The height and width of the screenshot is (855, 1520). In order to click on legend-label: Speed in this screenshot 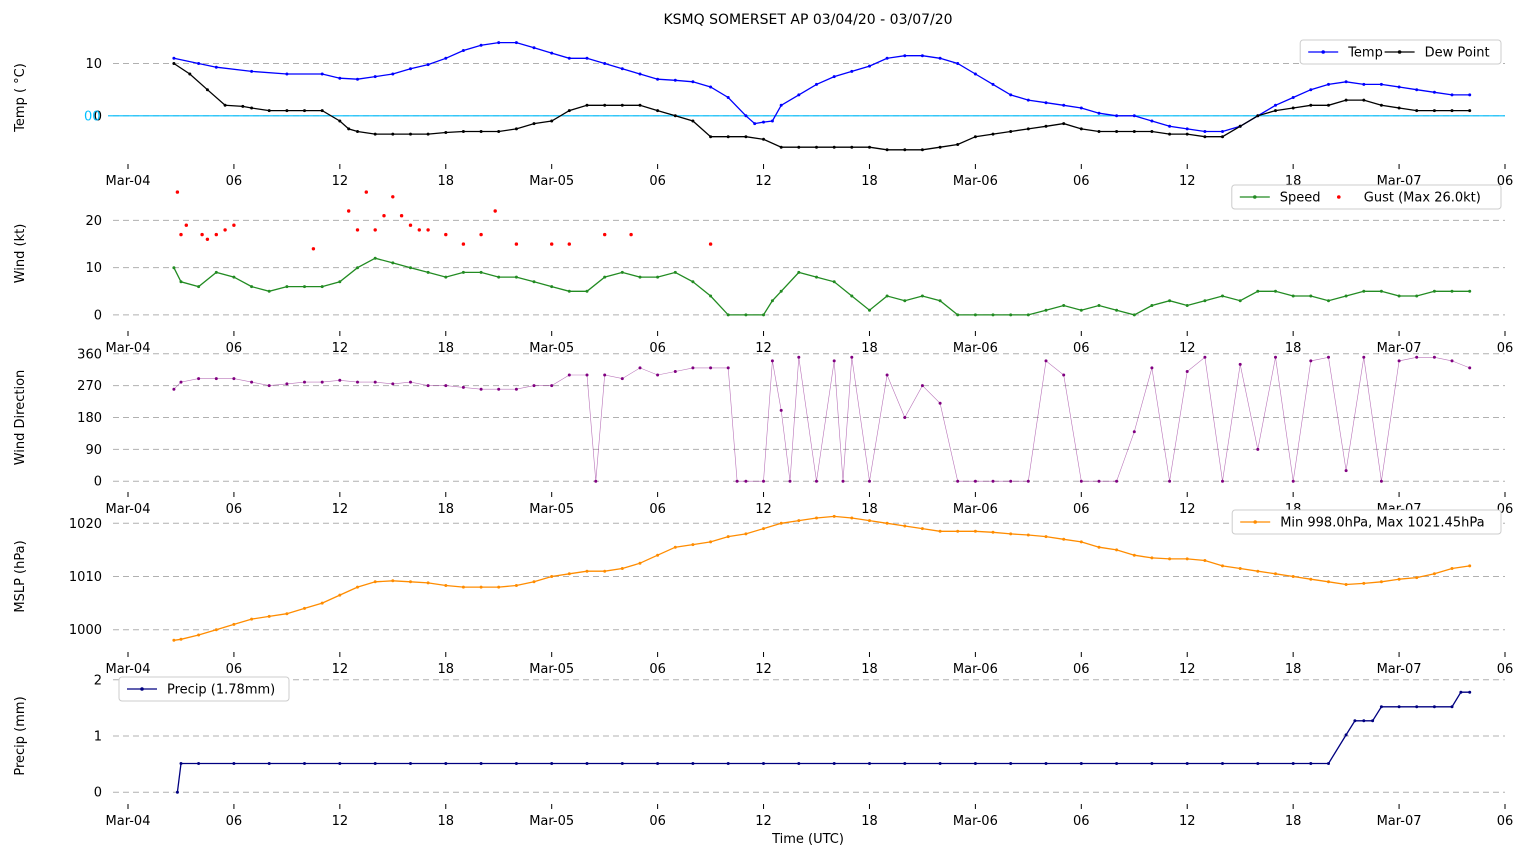, I will do `click(1300, 198)`.